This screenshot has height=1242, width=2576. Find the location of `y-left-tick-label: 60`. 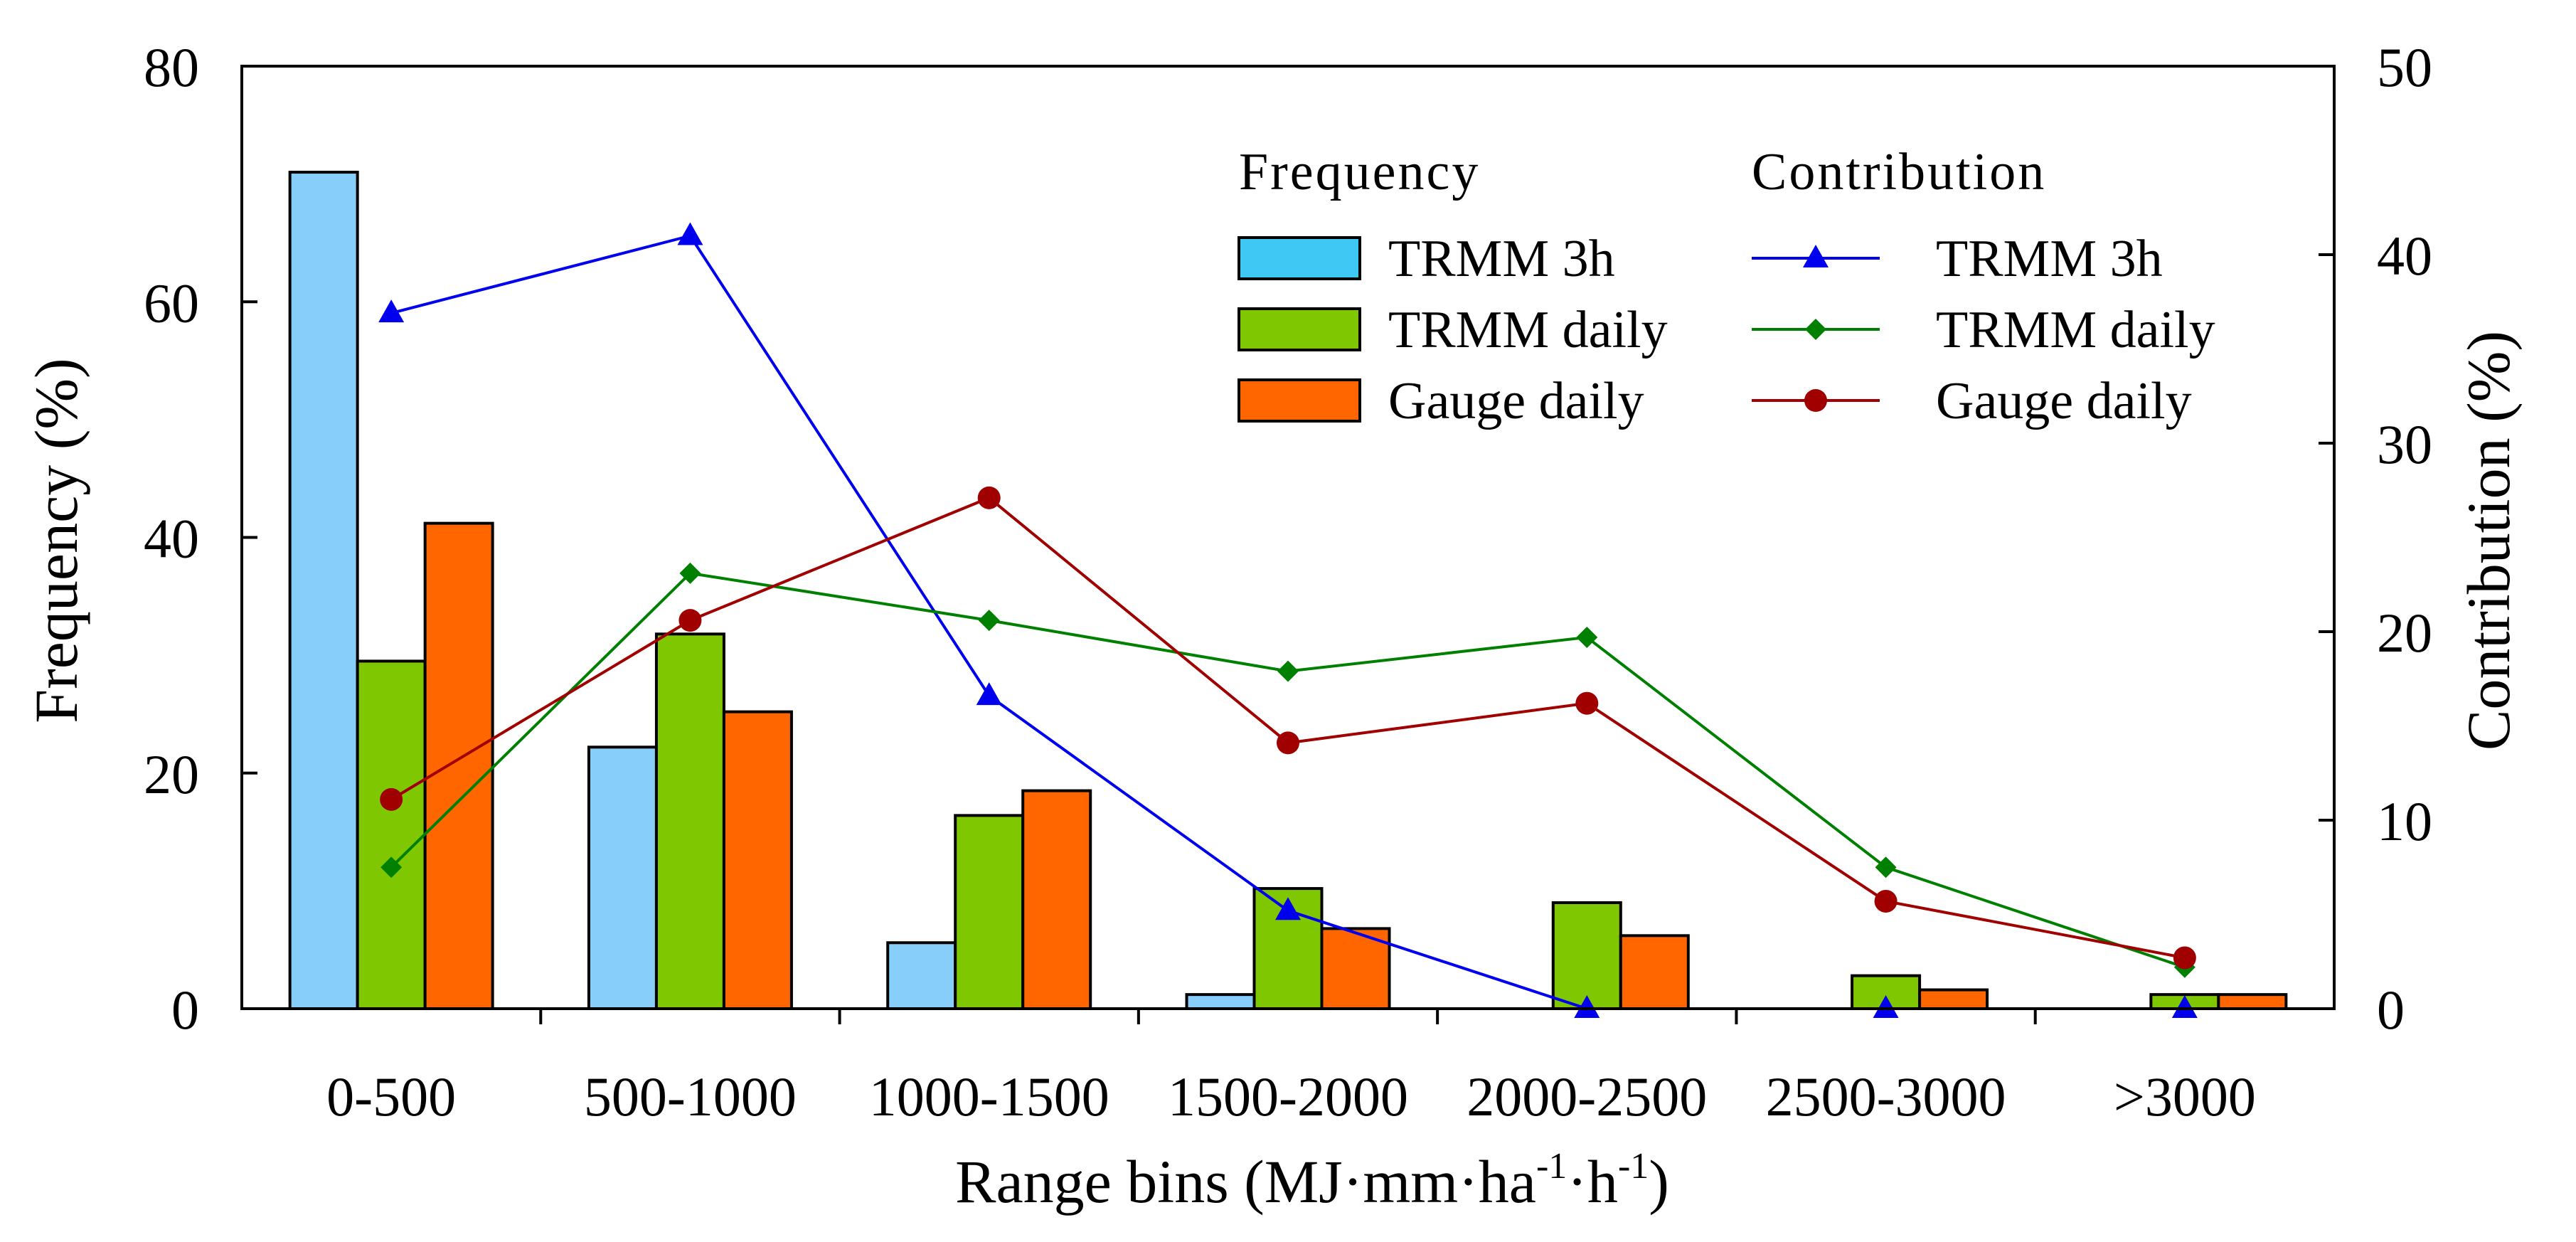

y-left-tick-label: 60 is located at coordinates (171, 303).